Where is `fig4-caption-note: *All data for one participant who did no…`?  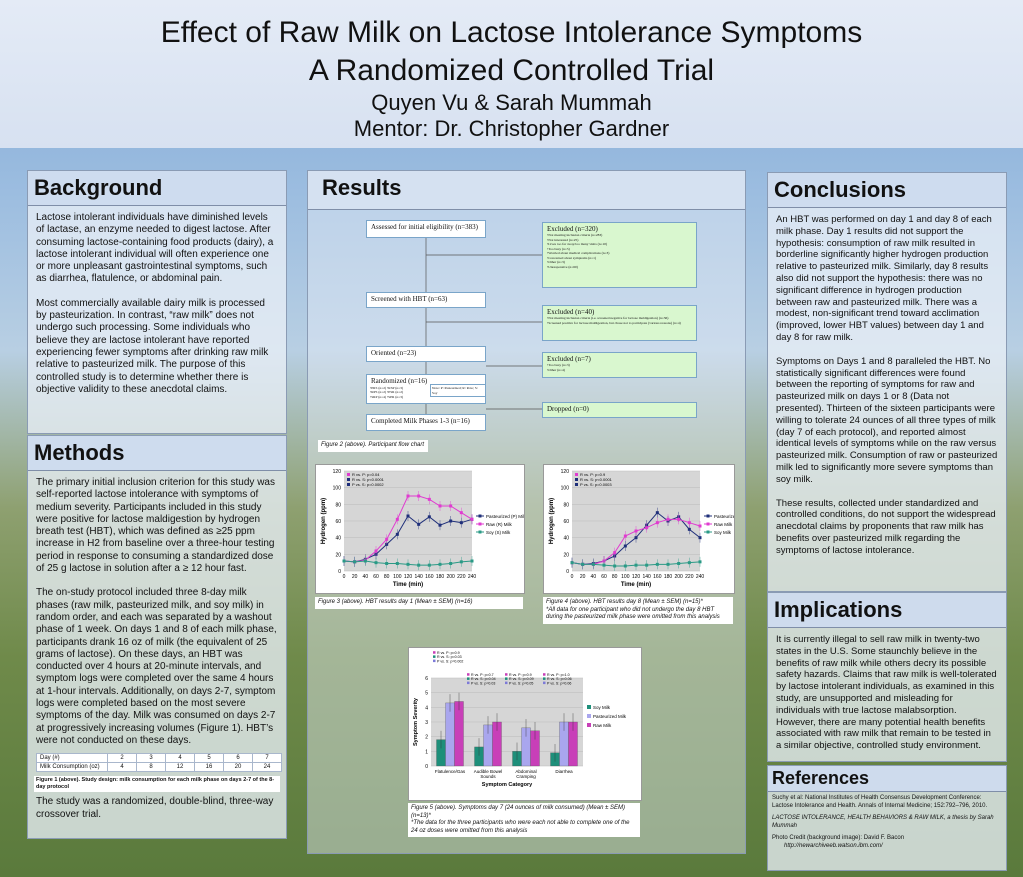 fig4-caption-note: *All data for one participant who did no… is located at coordinates (633, 613).